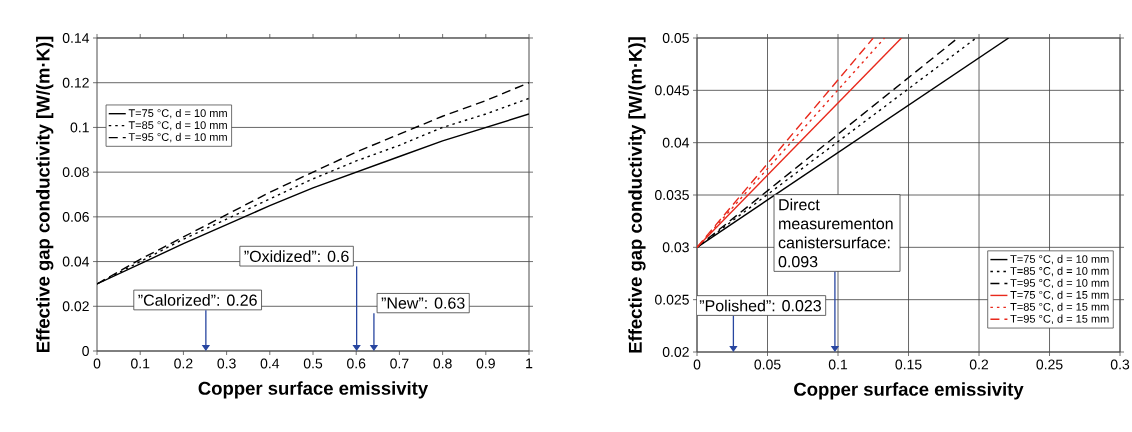  Describe the element at coordinates (760, 305) in the screenshot. I see `annotation: ”Polished”: 0.023` at that location.